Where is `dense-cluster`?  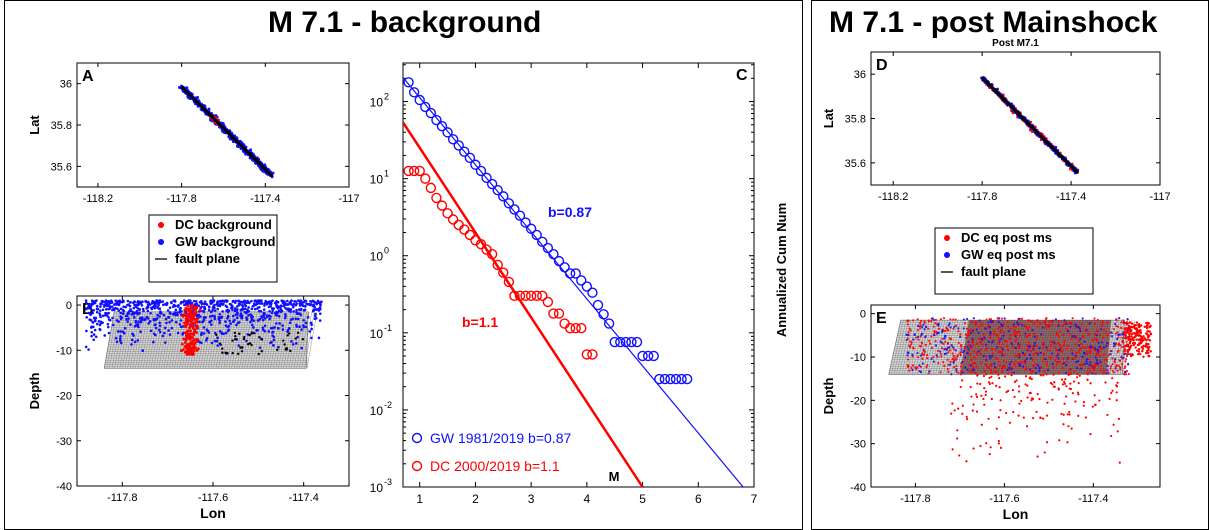 dense-cluster is located at coordinates (1035, 347).